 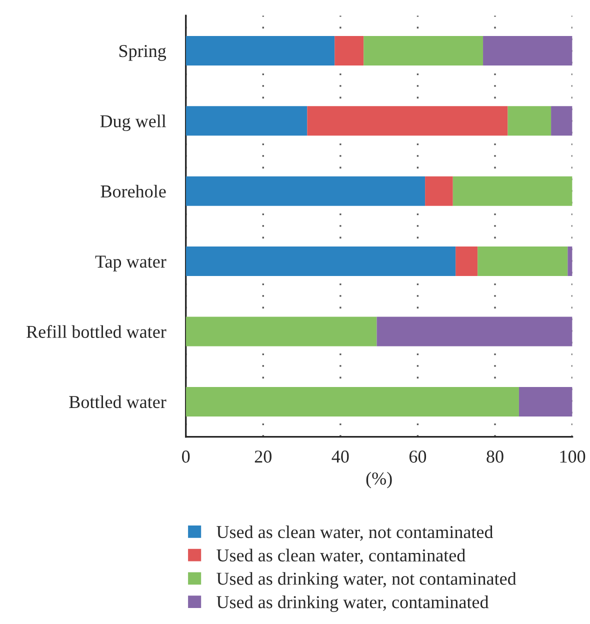 What do you see at coordinates (340, 456) in the screenshot?
I see `x-tick-label: 40` at bounding box center [340, 456].